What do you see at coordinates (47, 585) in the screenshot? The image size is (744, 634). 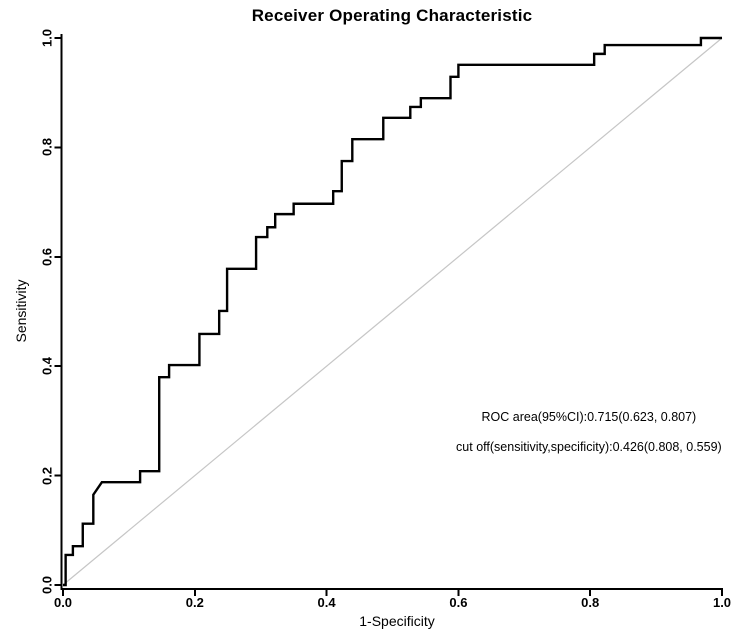 I see `y-tick-label: 0.0` at bounding box center [47, 585].